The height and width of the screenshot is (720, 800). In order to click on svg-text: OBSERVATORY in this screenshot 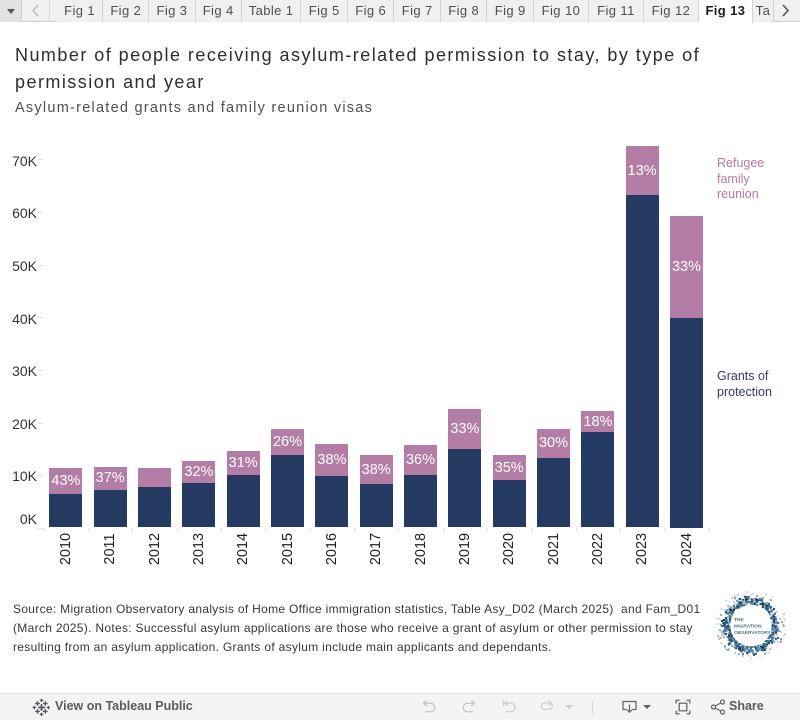, I will do `click(752, 633)`.